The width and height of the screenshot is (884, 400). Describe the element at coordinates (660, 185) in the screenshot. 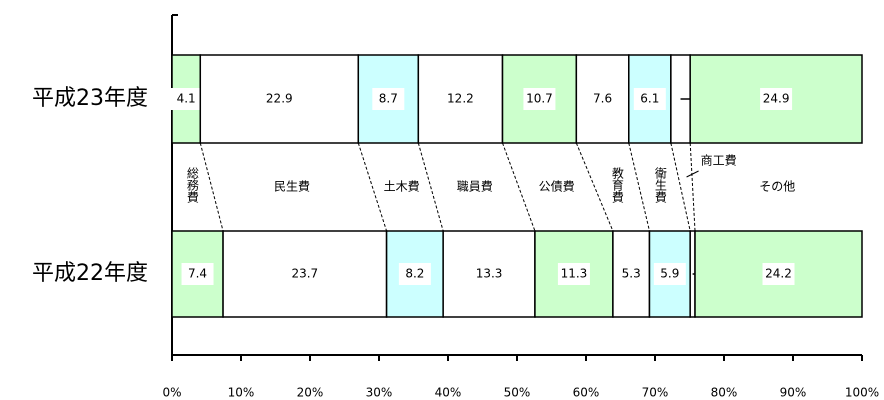

I see `series-label: 衛生費` at that location.